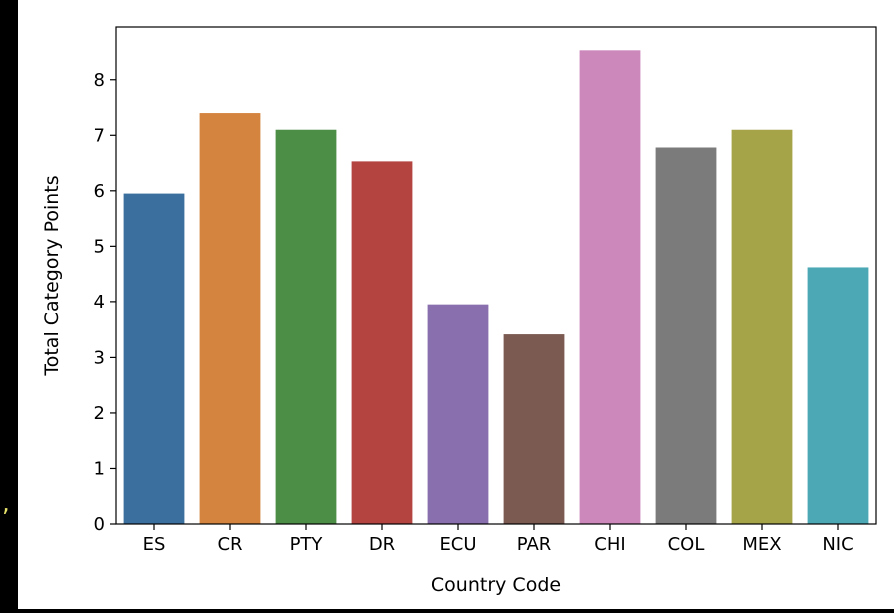 The image size is (894, 613). What do you see at coordinates (382, 343) in the screenshot?
I see `bar-dr` at bounding box center [382, 343].